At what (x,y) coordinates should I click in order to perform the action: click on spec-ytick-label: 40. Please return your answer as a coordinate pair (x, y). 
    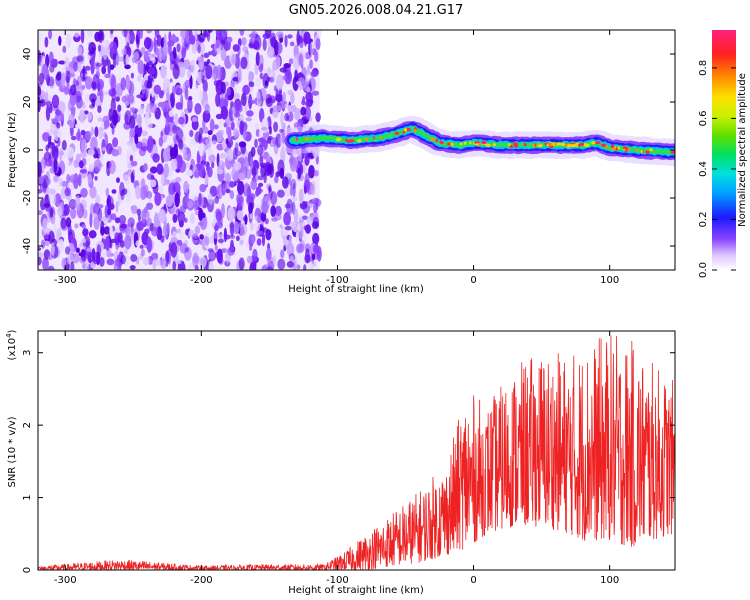
    Looking at the image, I should click on (27, 54).